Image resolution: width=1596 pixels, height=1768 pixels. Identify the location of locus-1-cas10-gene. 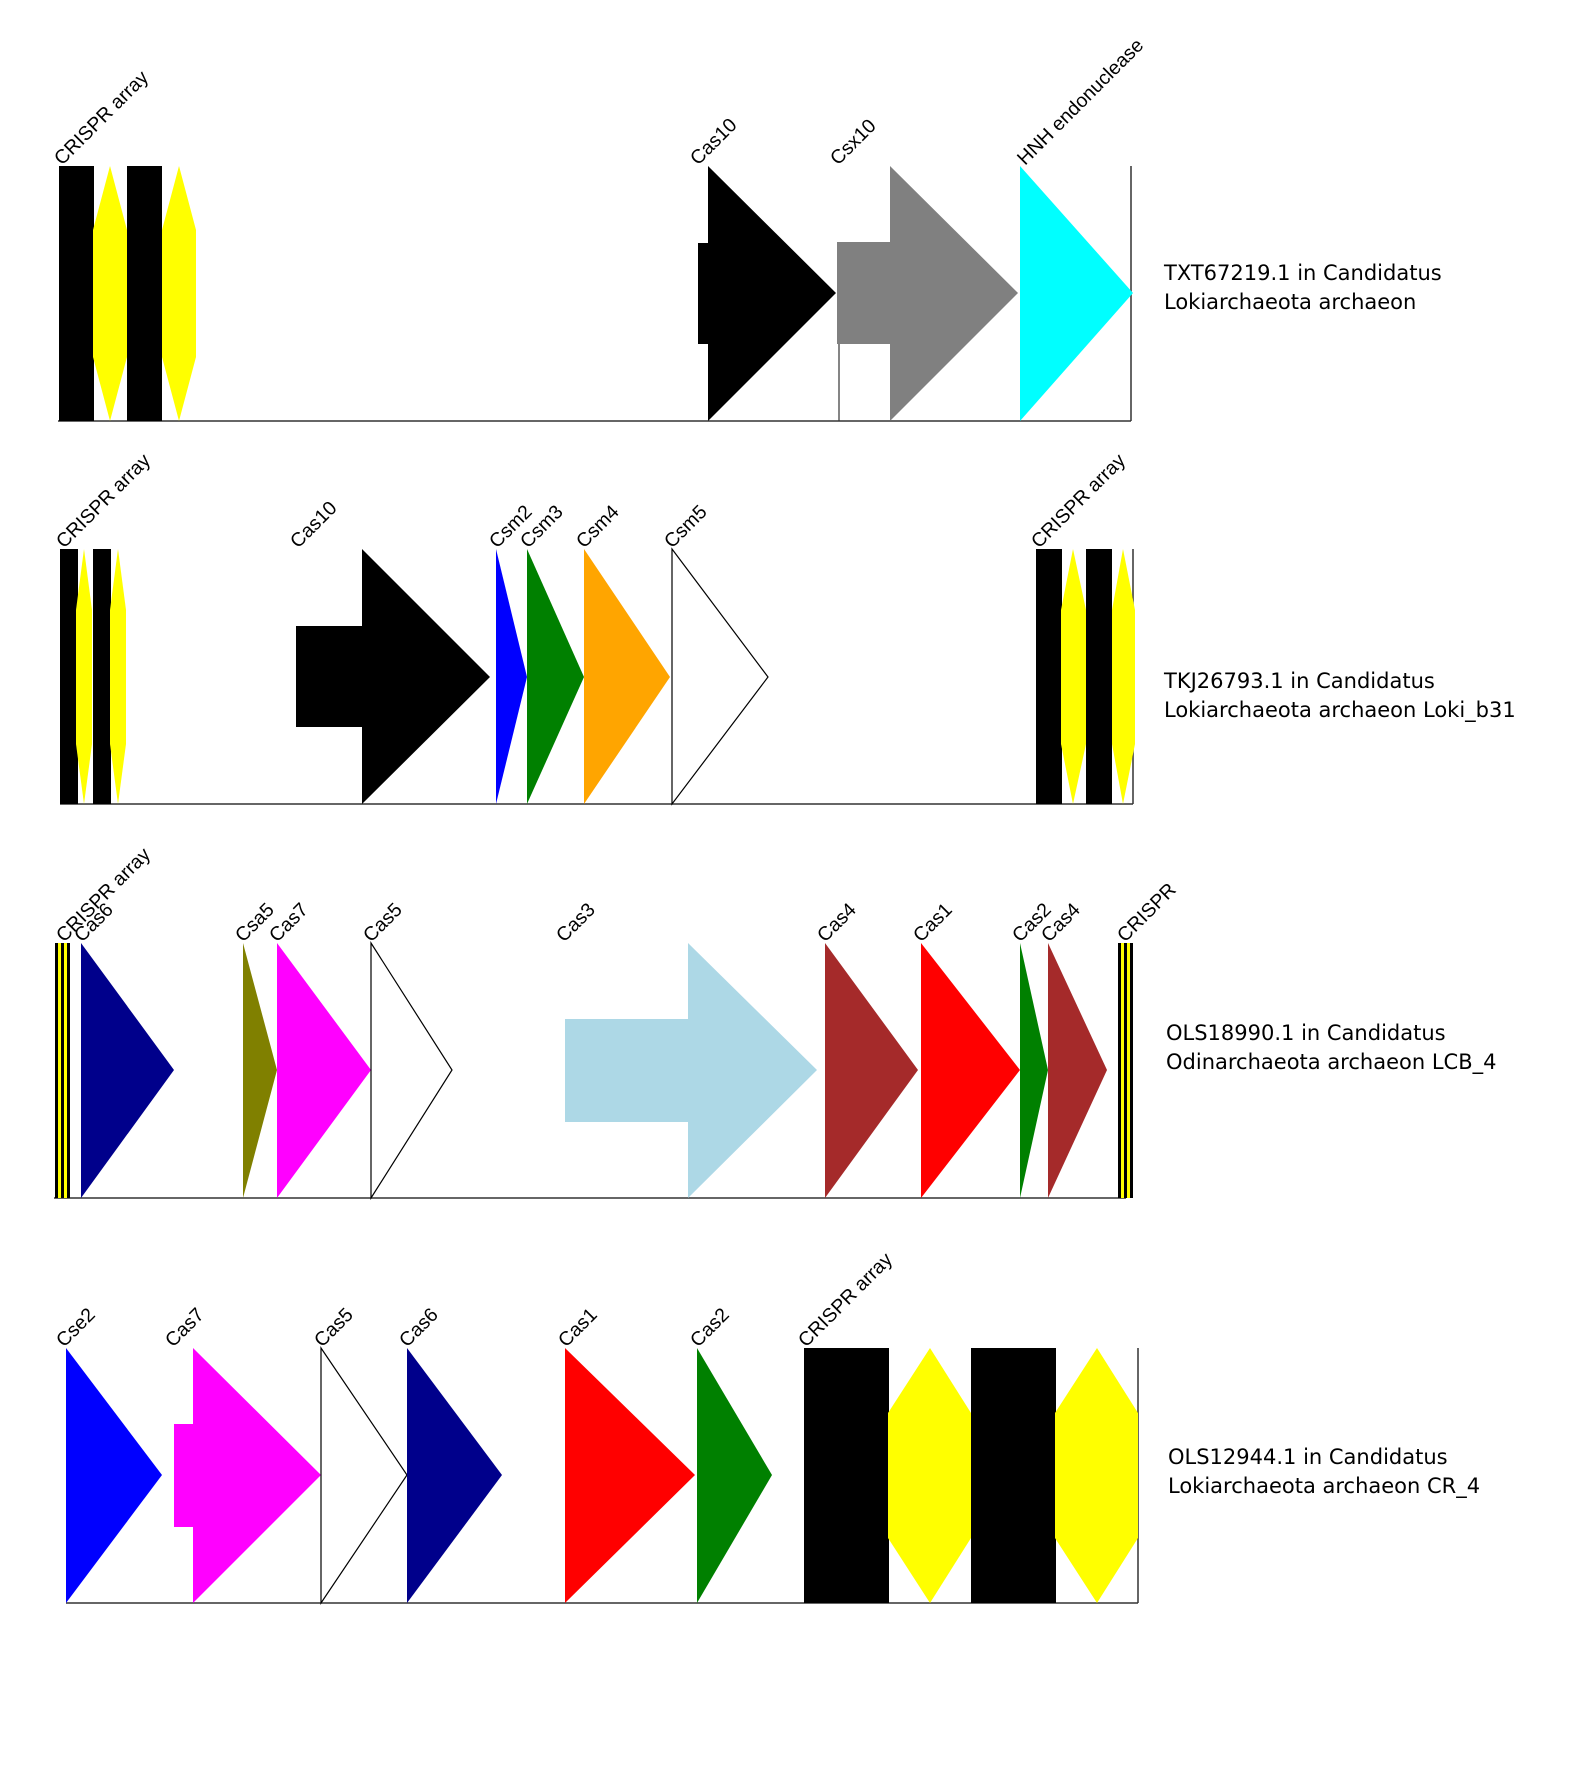
(767, 293).